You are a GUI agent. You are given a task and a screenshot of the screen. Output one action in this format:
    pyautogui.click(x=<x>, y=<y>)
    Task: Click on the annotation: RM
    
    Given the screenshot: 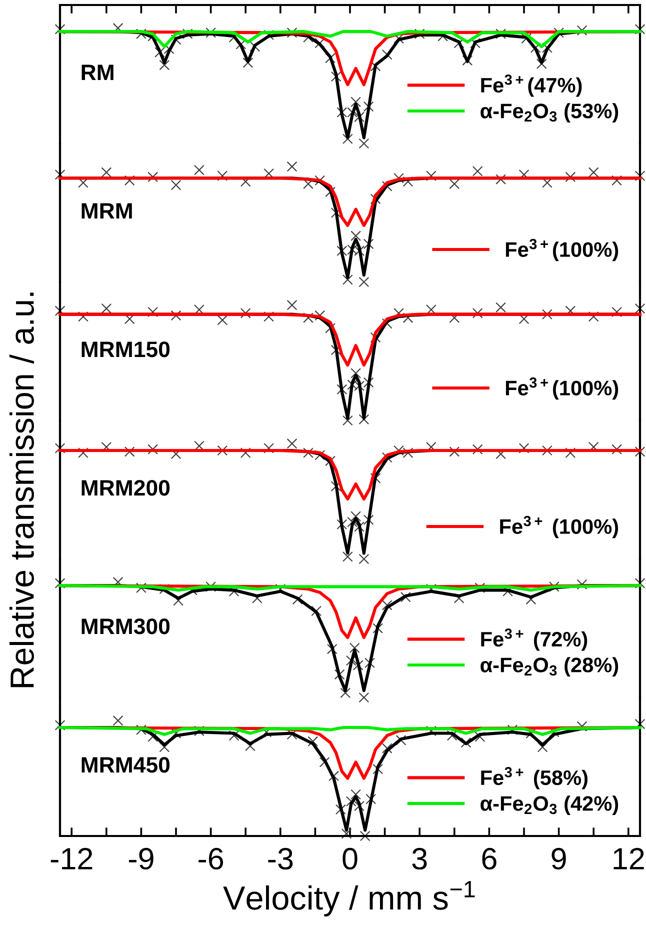 What is the action you would take?
    pyautogui.click(x=98, y=72)
    